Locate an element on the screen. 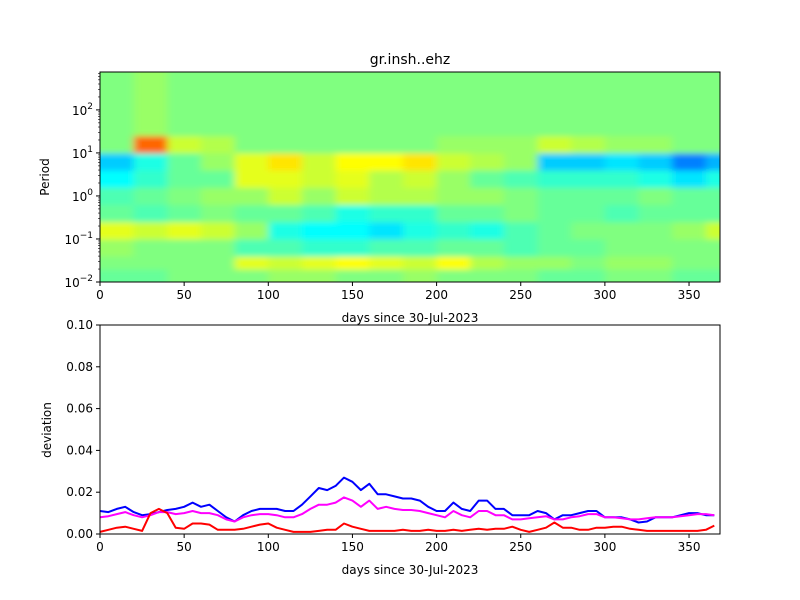 This screenshot has height=600, width=800. y-tick-label: 0.00 is located at coordinates (79, 534).